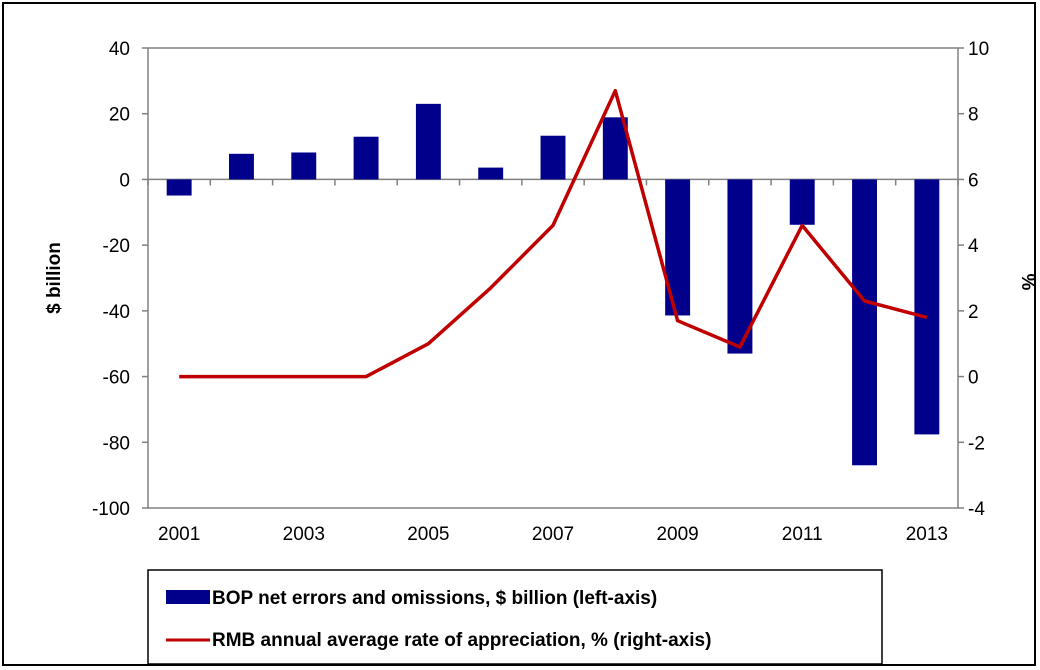  Describe the element at coordinates (304, 166) in the screenshot. I see `bar-2003` at that location.